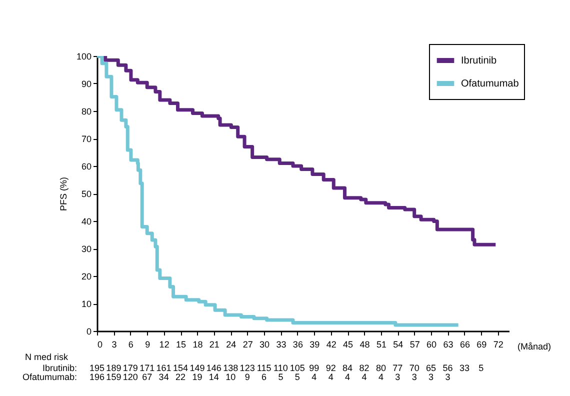  I want to click on text: N med risk, so click(47, 357).